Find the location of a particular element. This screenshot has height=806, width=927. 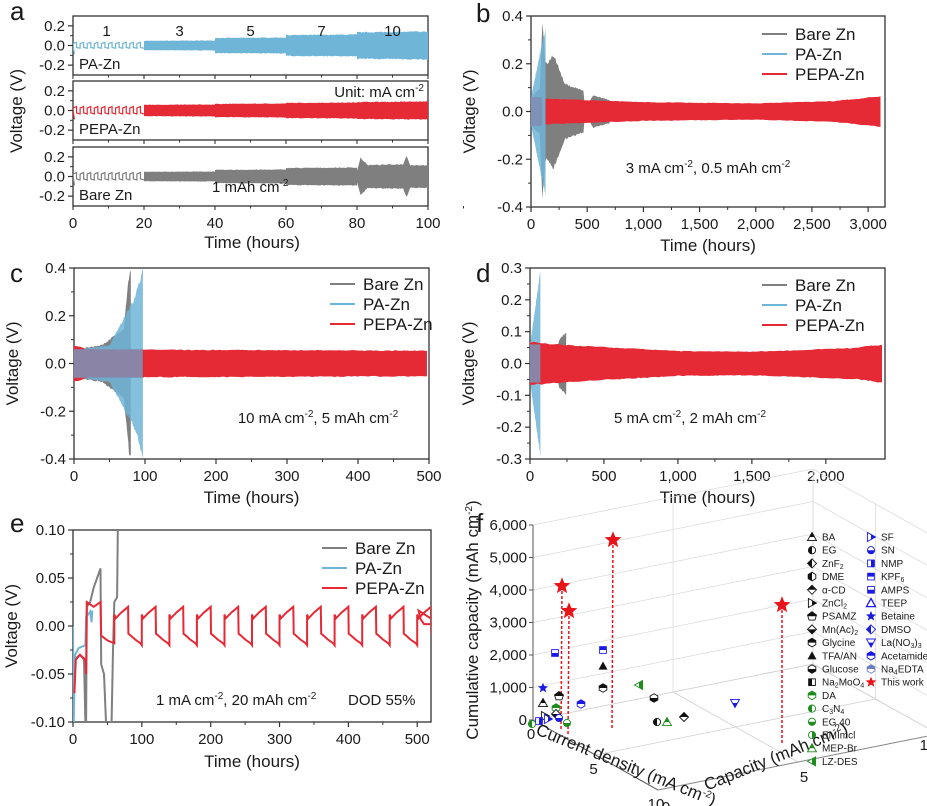

x-tick-label: 20 is located at coordinates (144, 223).